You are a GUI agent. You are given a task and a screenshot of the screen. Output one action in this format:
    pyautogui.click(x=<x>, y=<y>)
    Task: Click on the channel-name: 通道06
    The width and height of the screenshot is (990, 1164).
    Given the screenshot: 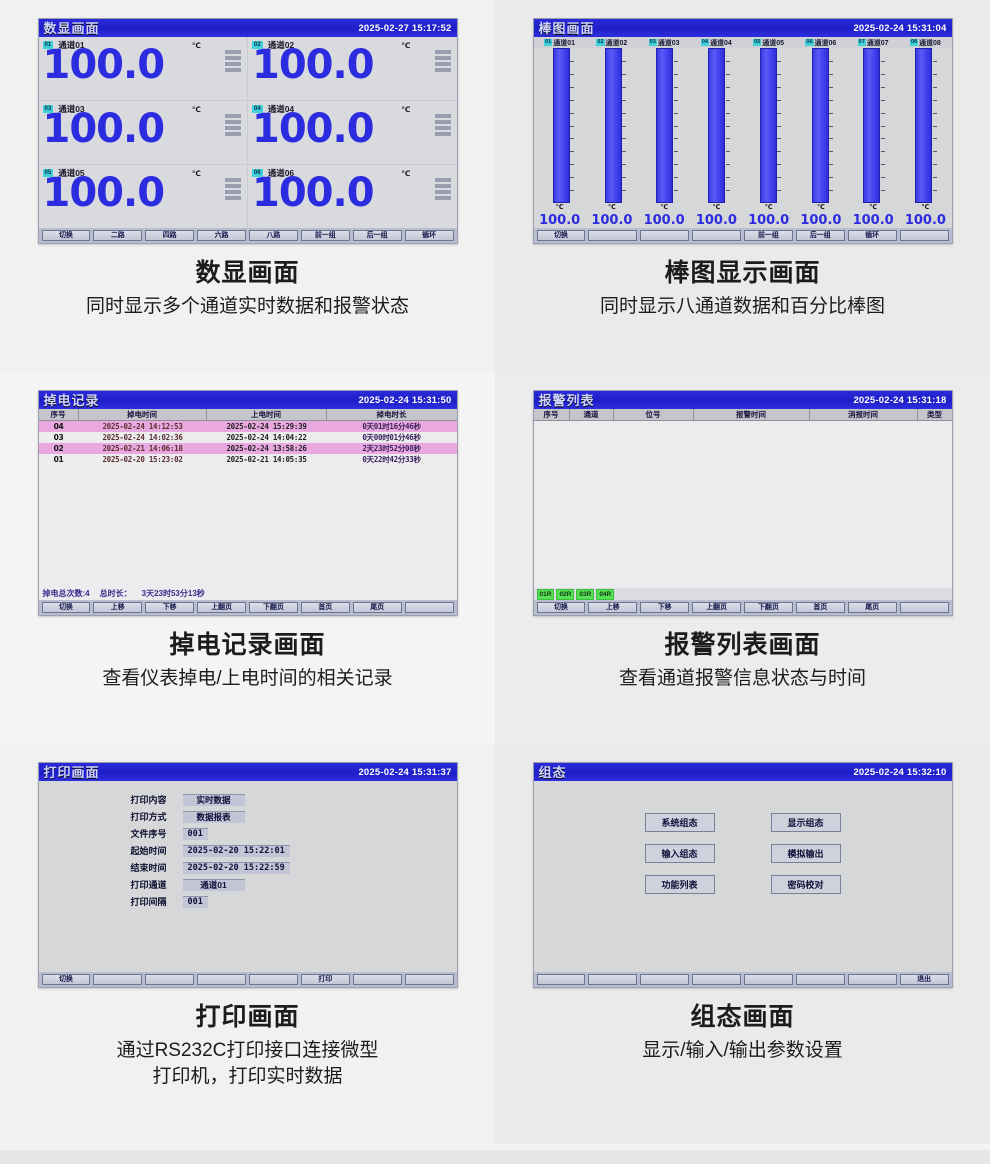 What is the action you would take?
    pyautogui.click(x=281, y=173)
    